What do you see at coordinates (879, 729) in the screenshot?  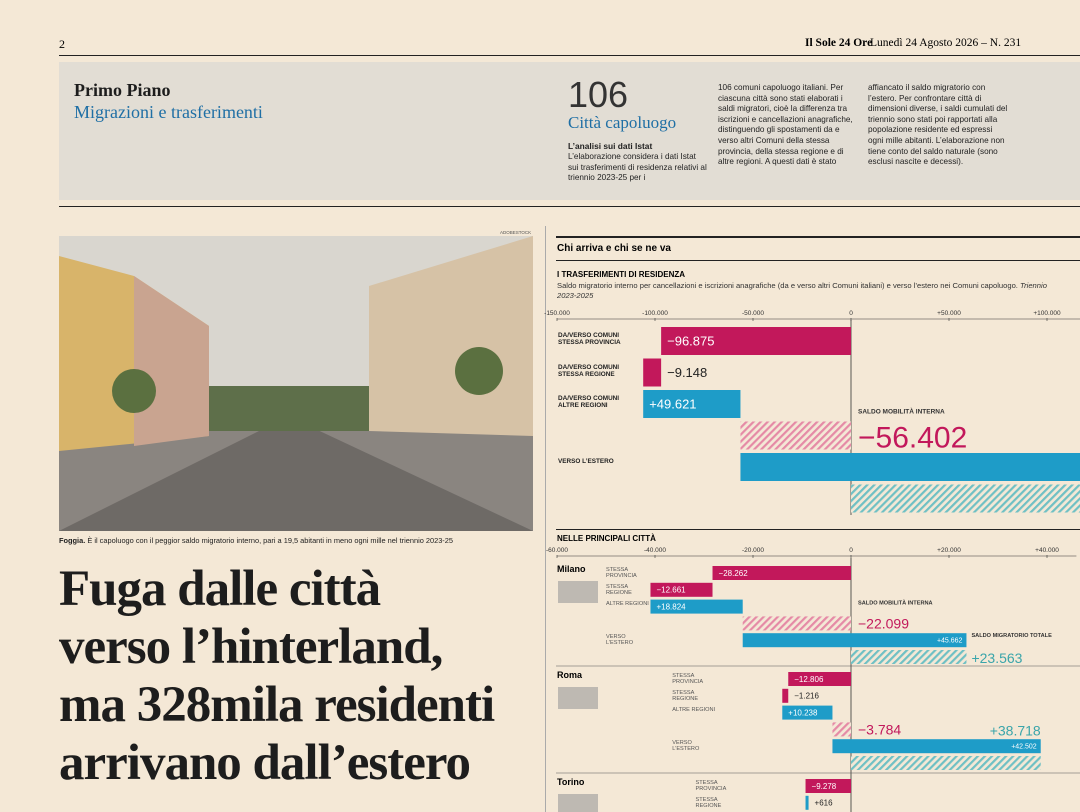 I see `saldo-value-label: −3.784` at bounding box center [879, 729].